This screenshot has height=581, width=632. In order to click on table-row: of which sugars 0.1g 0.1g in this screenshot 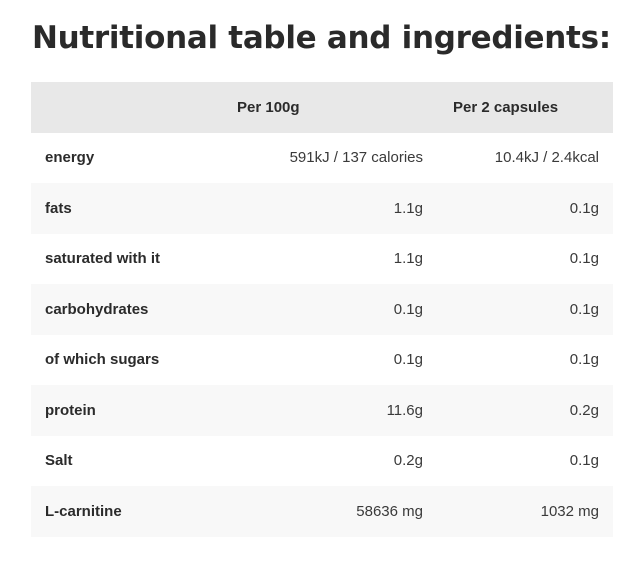, I will do `click(322, 359)`.